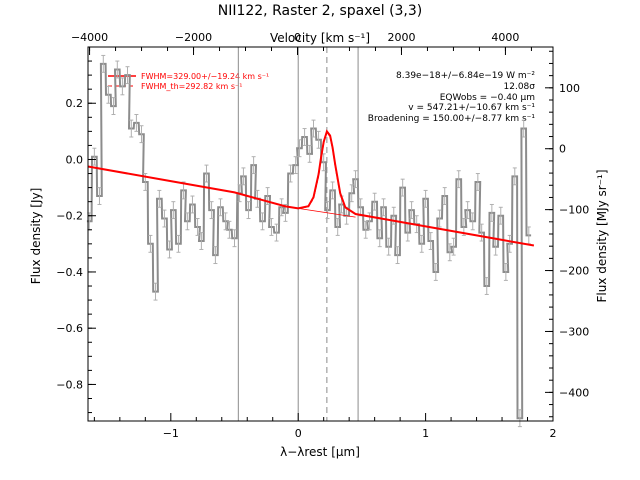 The height and width of the screenshot is (480, 640). I want to click on right-axis-label: Flux density [MJy sr⁻¹], so click(602, 235).